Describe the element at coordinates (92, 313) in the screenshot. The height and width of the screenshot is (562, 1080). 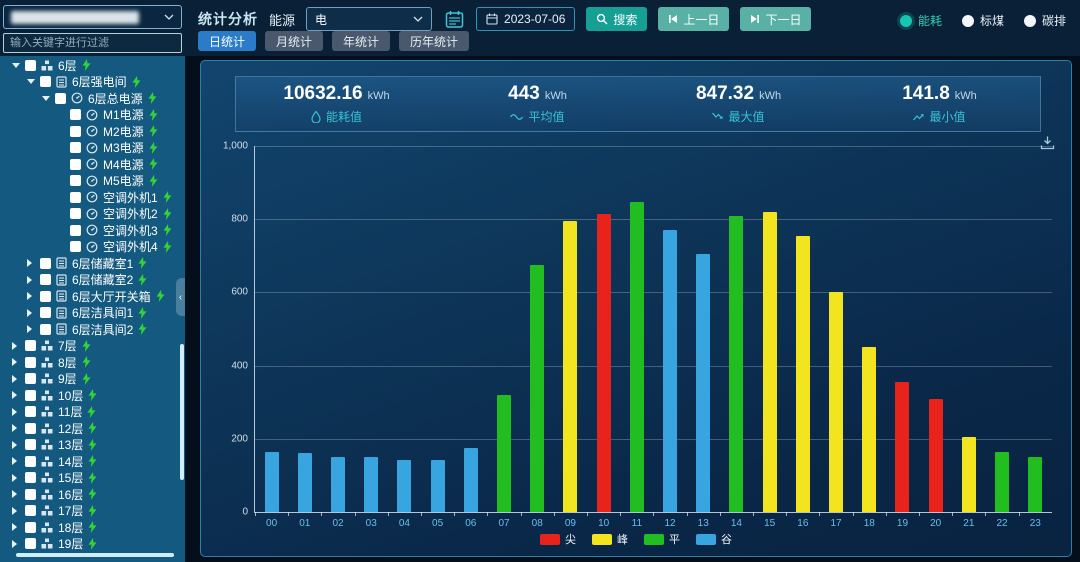
I see `tree-item: 6层洁具间1` at that location.